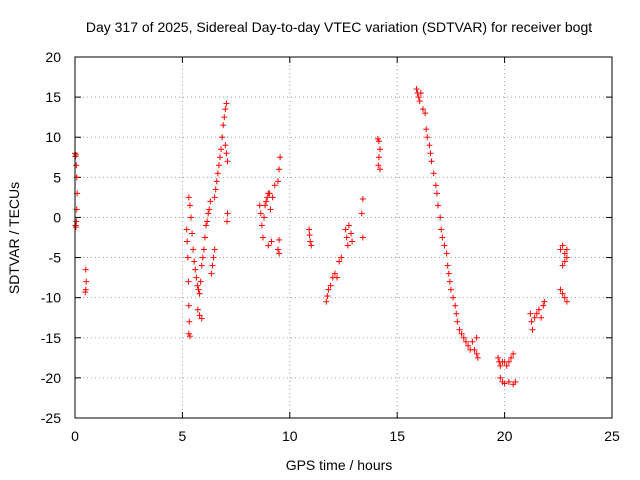 The width and height of the screenshot is (640, 480). Describe the element at coordinates (612, 436) in the screenshot. I see `x-tick-label: 25` at that location.